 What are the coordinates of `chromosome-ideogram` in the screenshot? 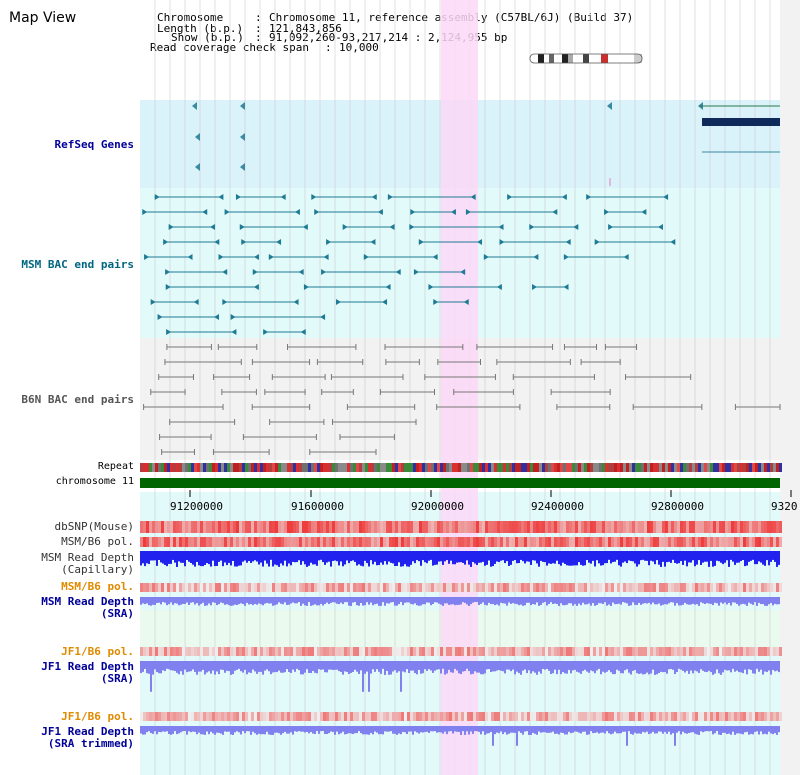 It's located at (586, 58).